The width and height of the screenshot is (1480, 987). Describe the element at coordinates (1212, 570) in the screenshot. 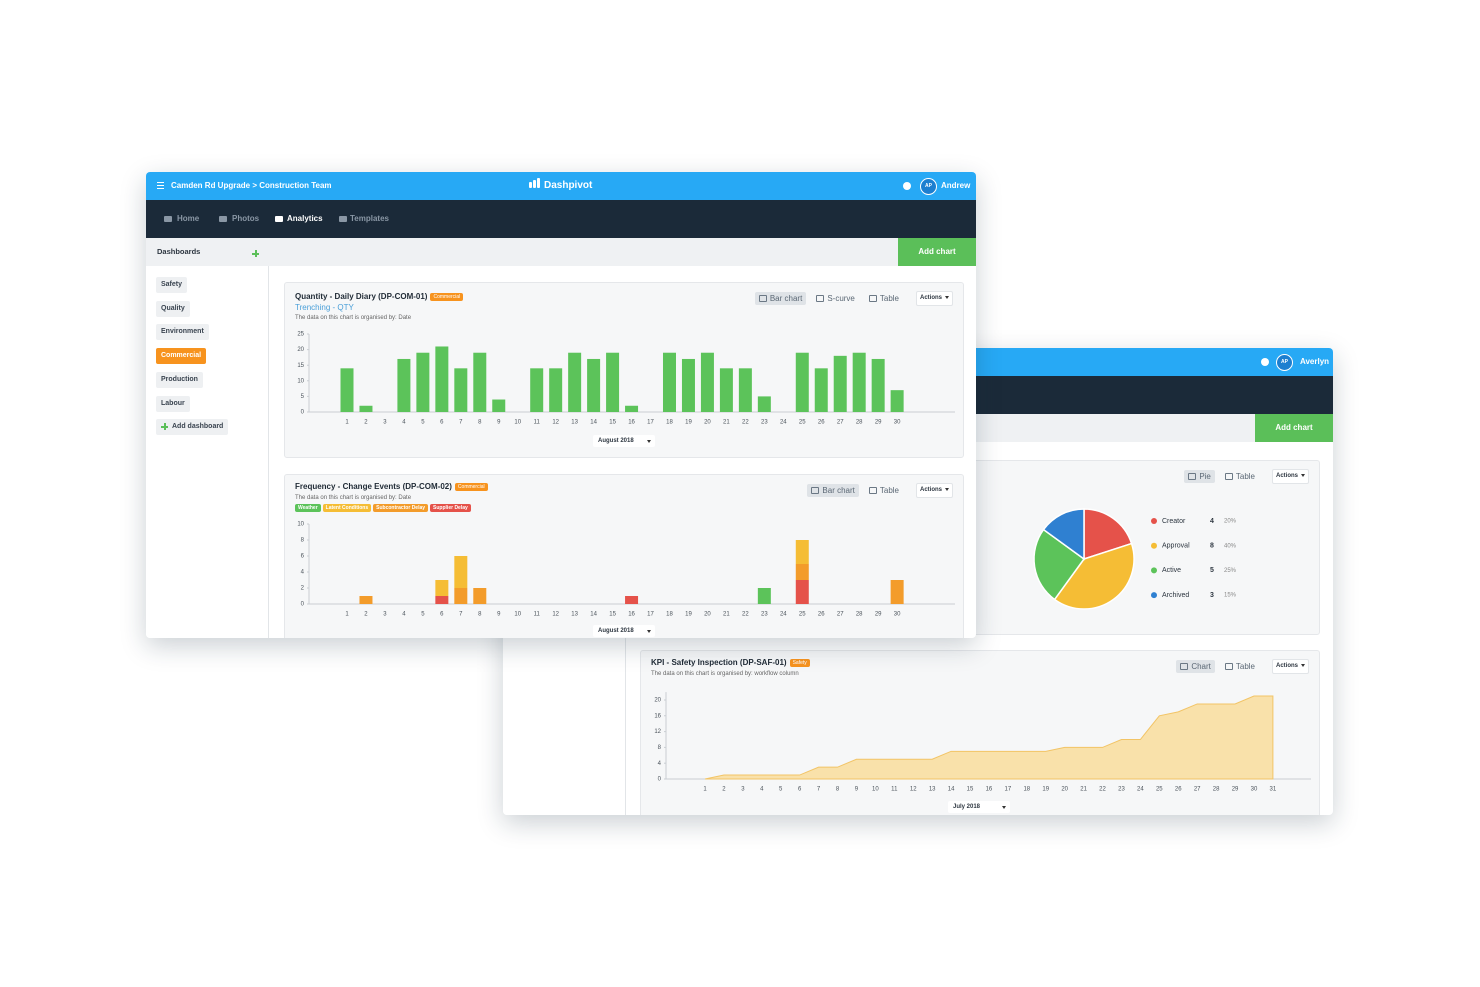

I see `legend-count: 5` at that location.